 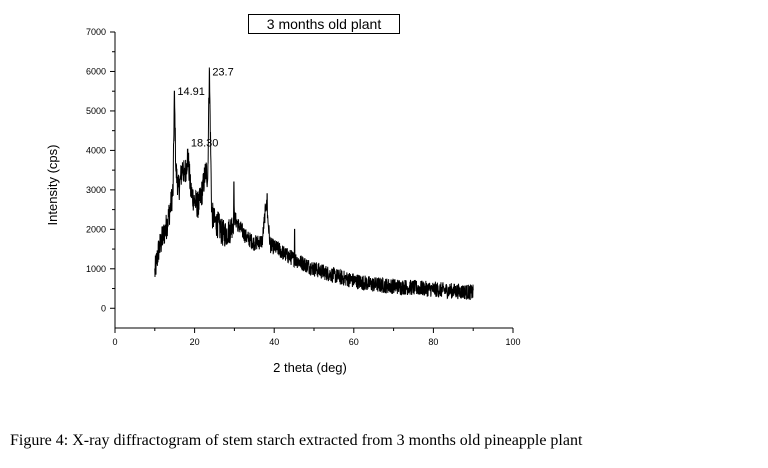 What do you see at coordinates (433, 342) in the screenshot?
I see `x-tick-label: 80` at bounding box center [433, 342].